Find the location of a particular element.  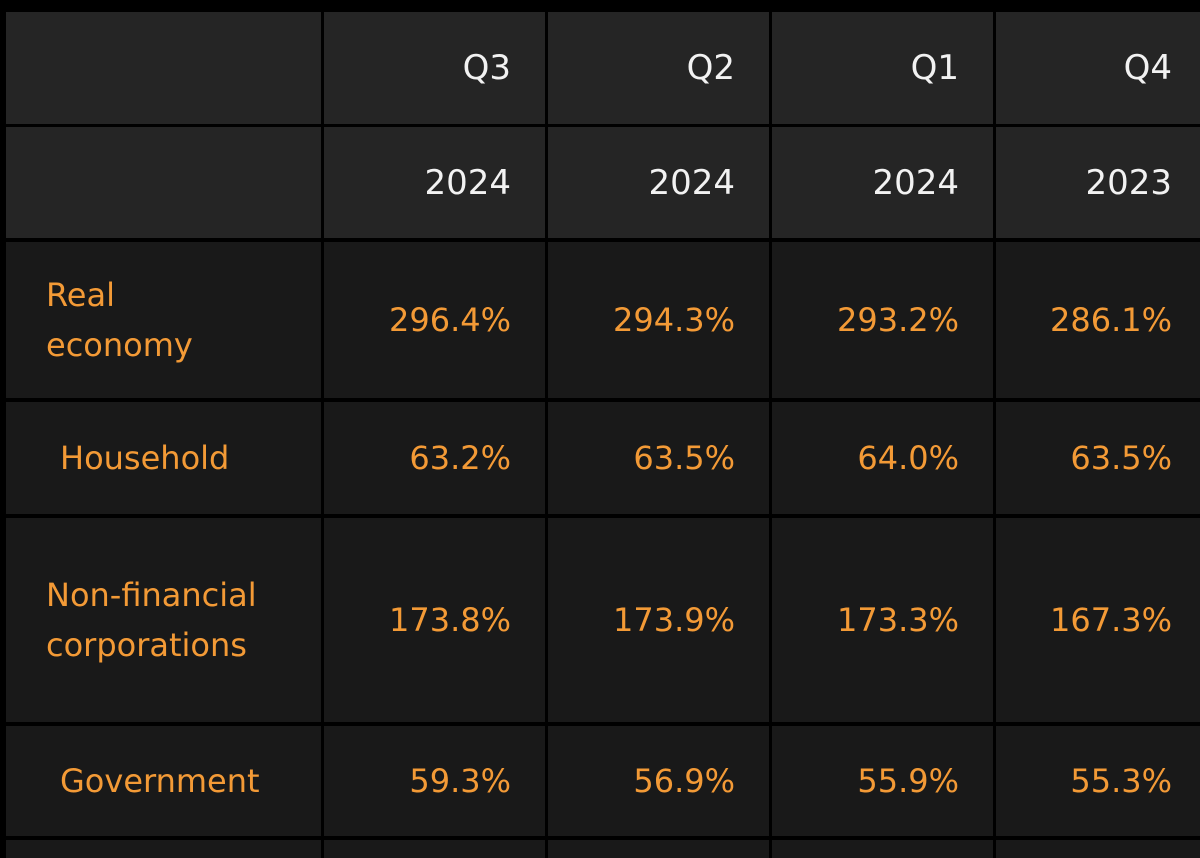

table-cell-value: 64.0% is located at coordinates (882, 458).